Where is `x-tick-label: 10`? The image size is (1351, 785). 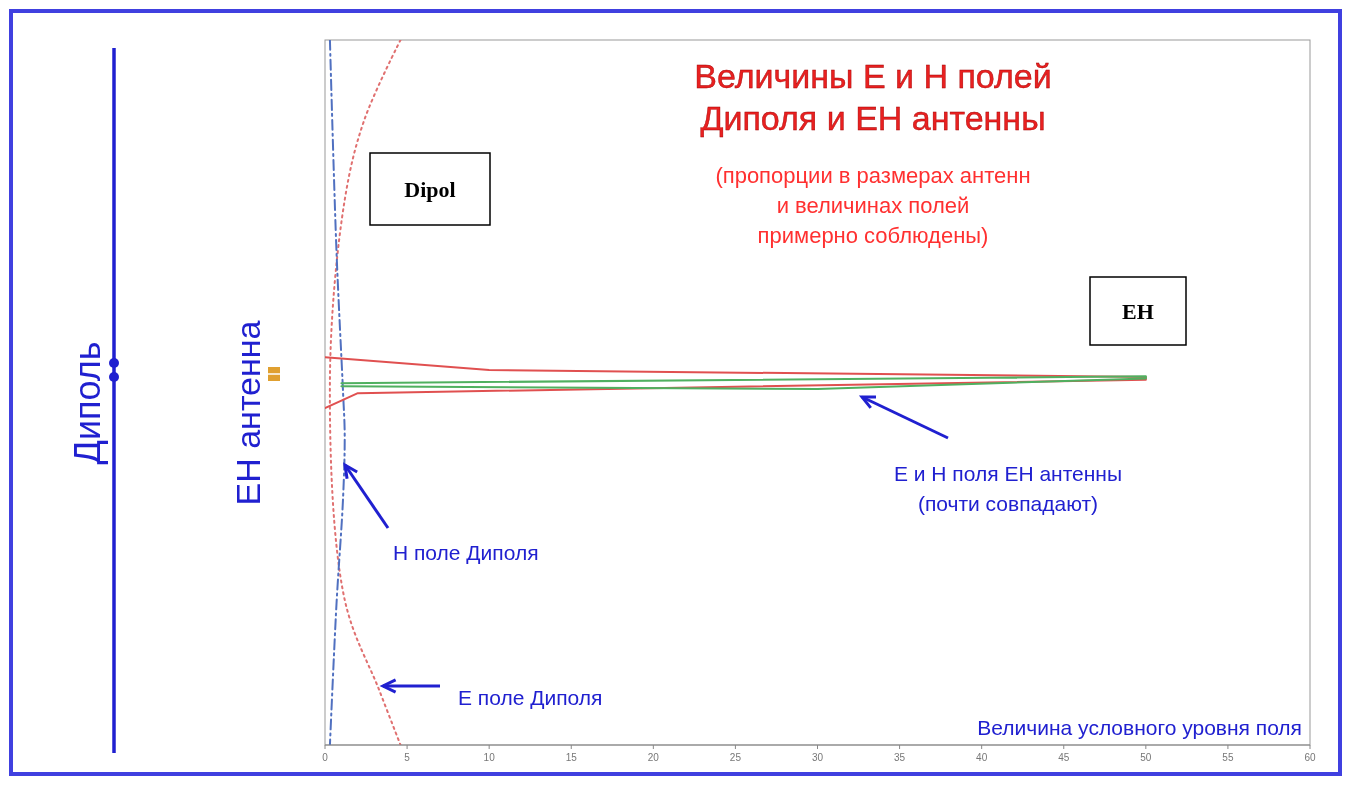
x-tick-label: 10 is located at coordinates (489, 757).